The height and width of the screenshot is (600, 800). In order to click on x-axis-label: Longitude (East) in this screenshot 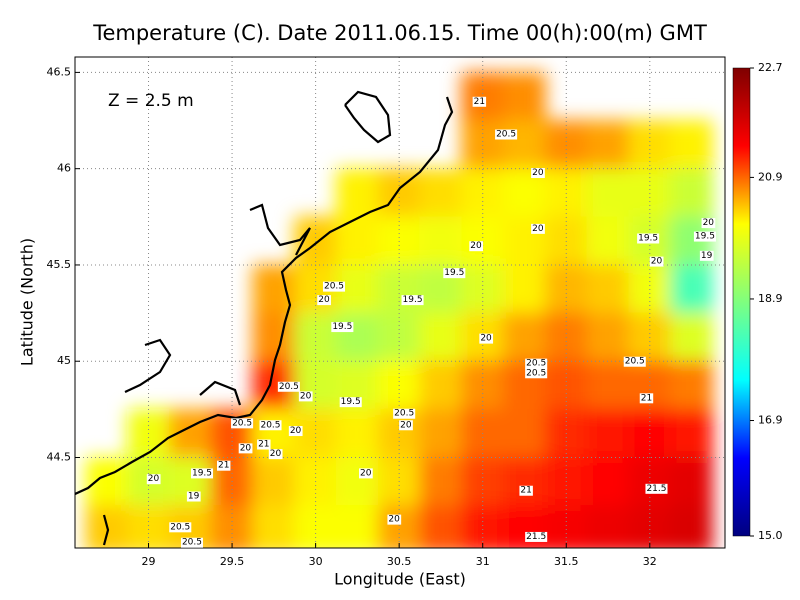, I will do `click(400, 579)`.